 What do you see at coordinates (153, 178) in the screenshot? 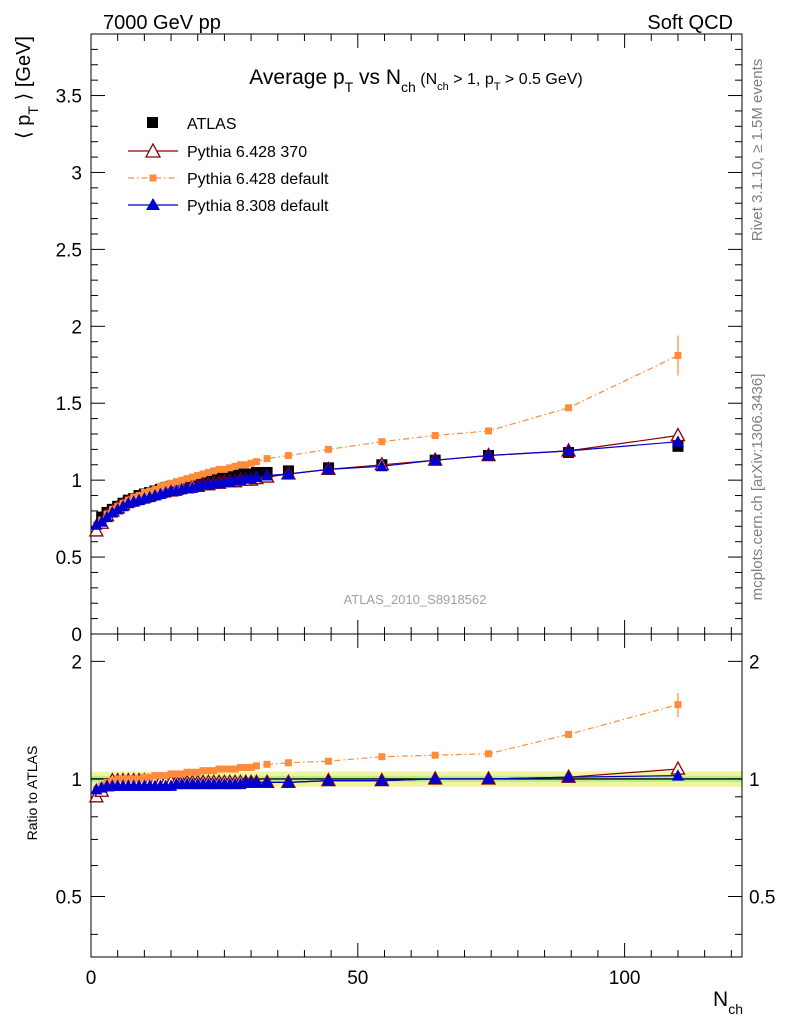
I see `legend-marker-pythia6-default` at bounding box center [153, 178].